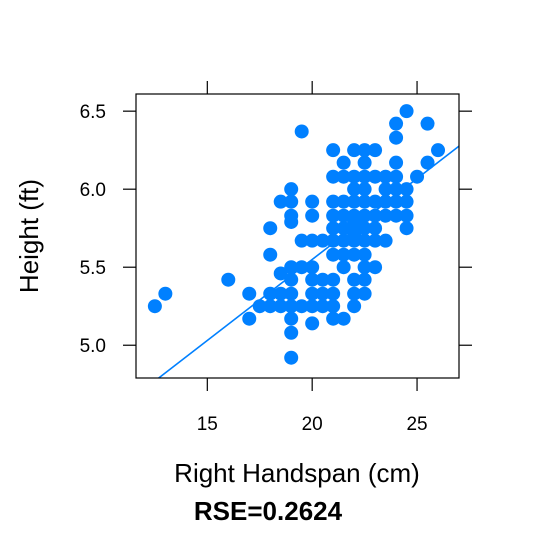 The width and height of the screenshot is (537, 537). I want to click on y-axis-title: Height (ft), so click(29, 236).